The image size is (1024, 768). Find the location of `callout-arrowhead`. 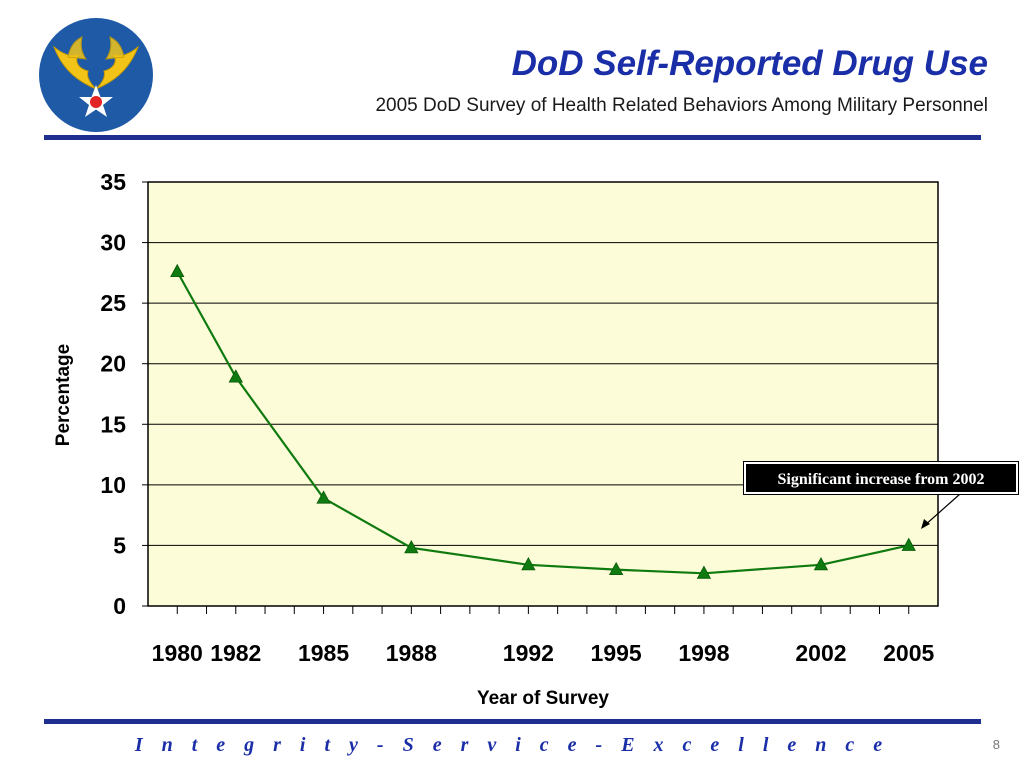

callout-arrowhead is located at coordinates (925, 524).